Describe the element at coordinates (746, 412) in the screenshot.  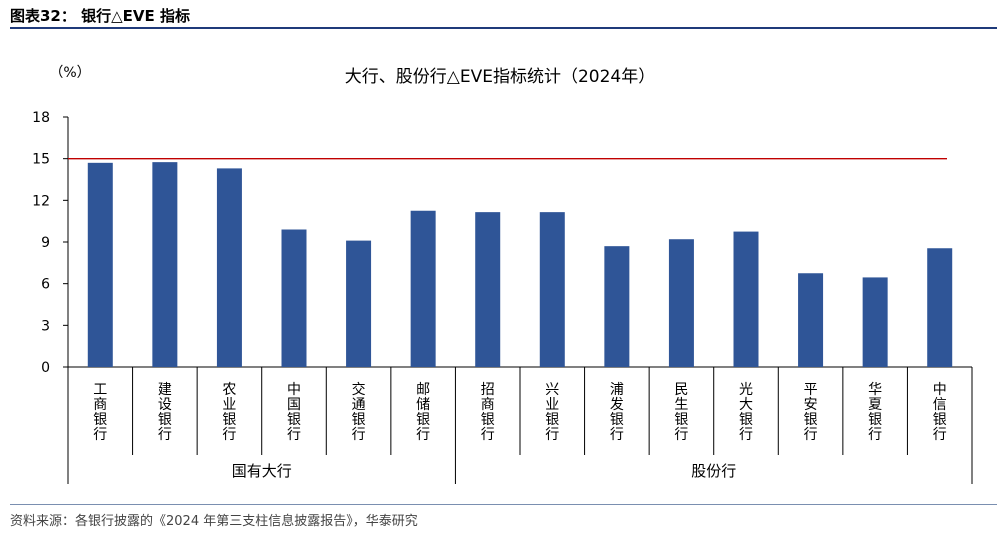
I see `x-category-label: 光大银行` at that location.